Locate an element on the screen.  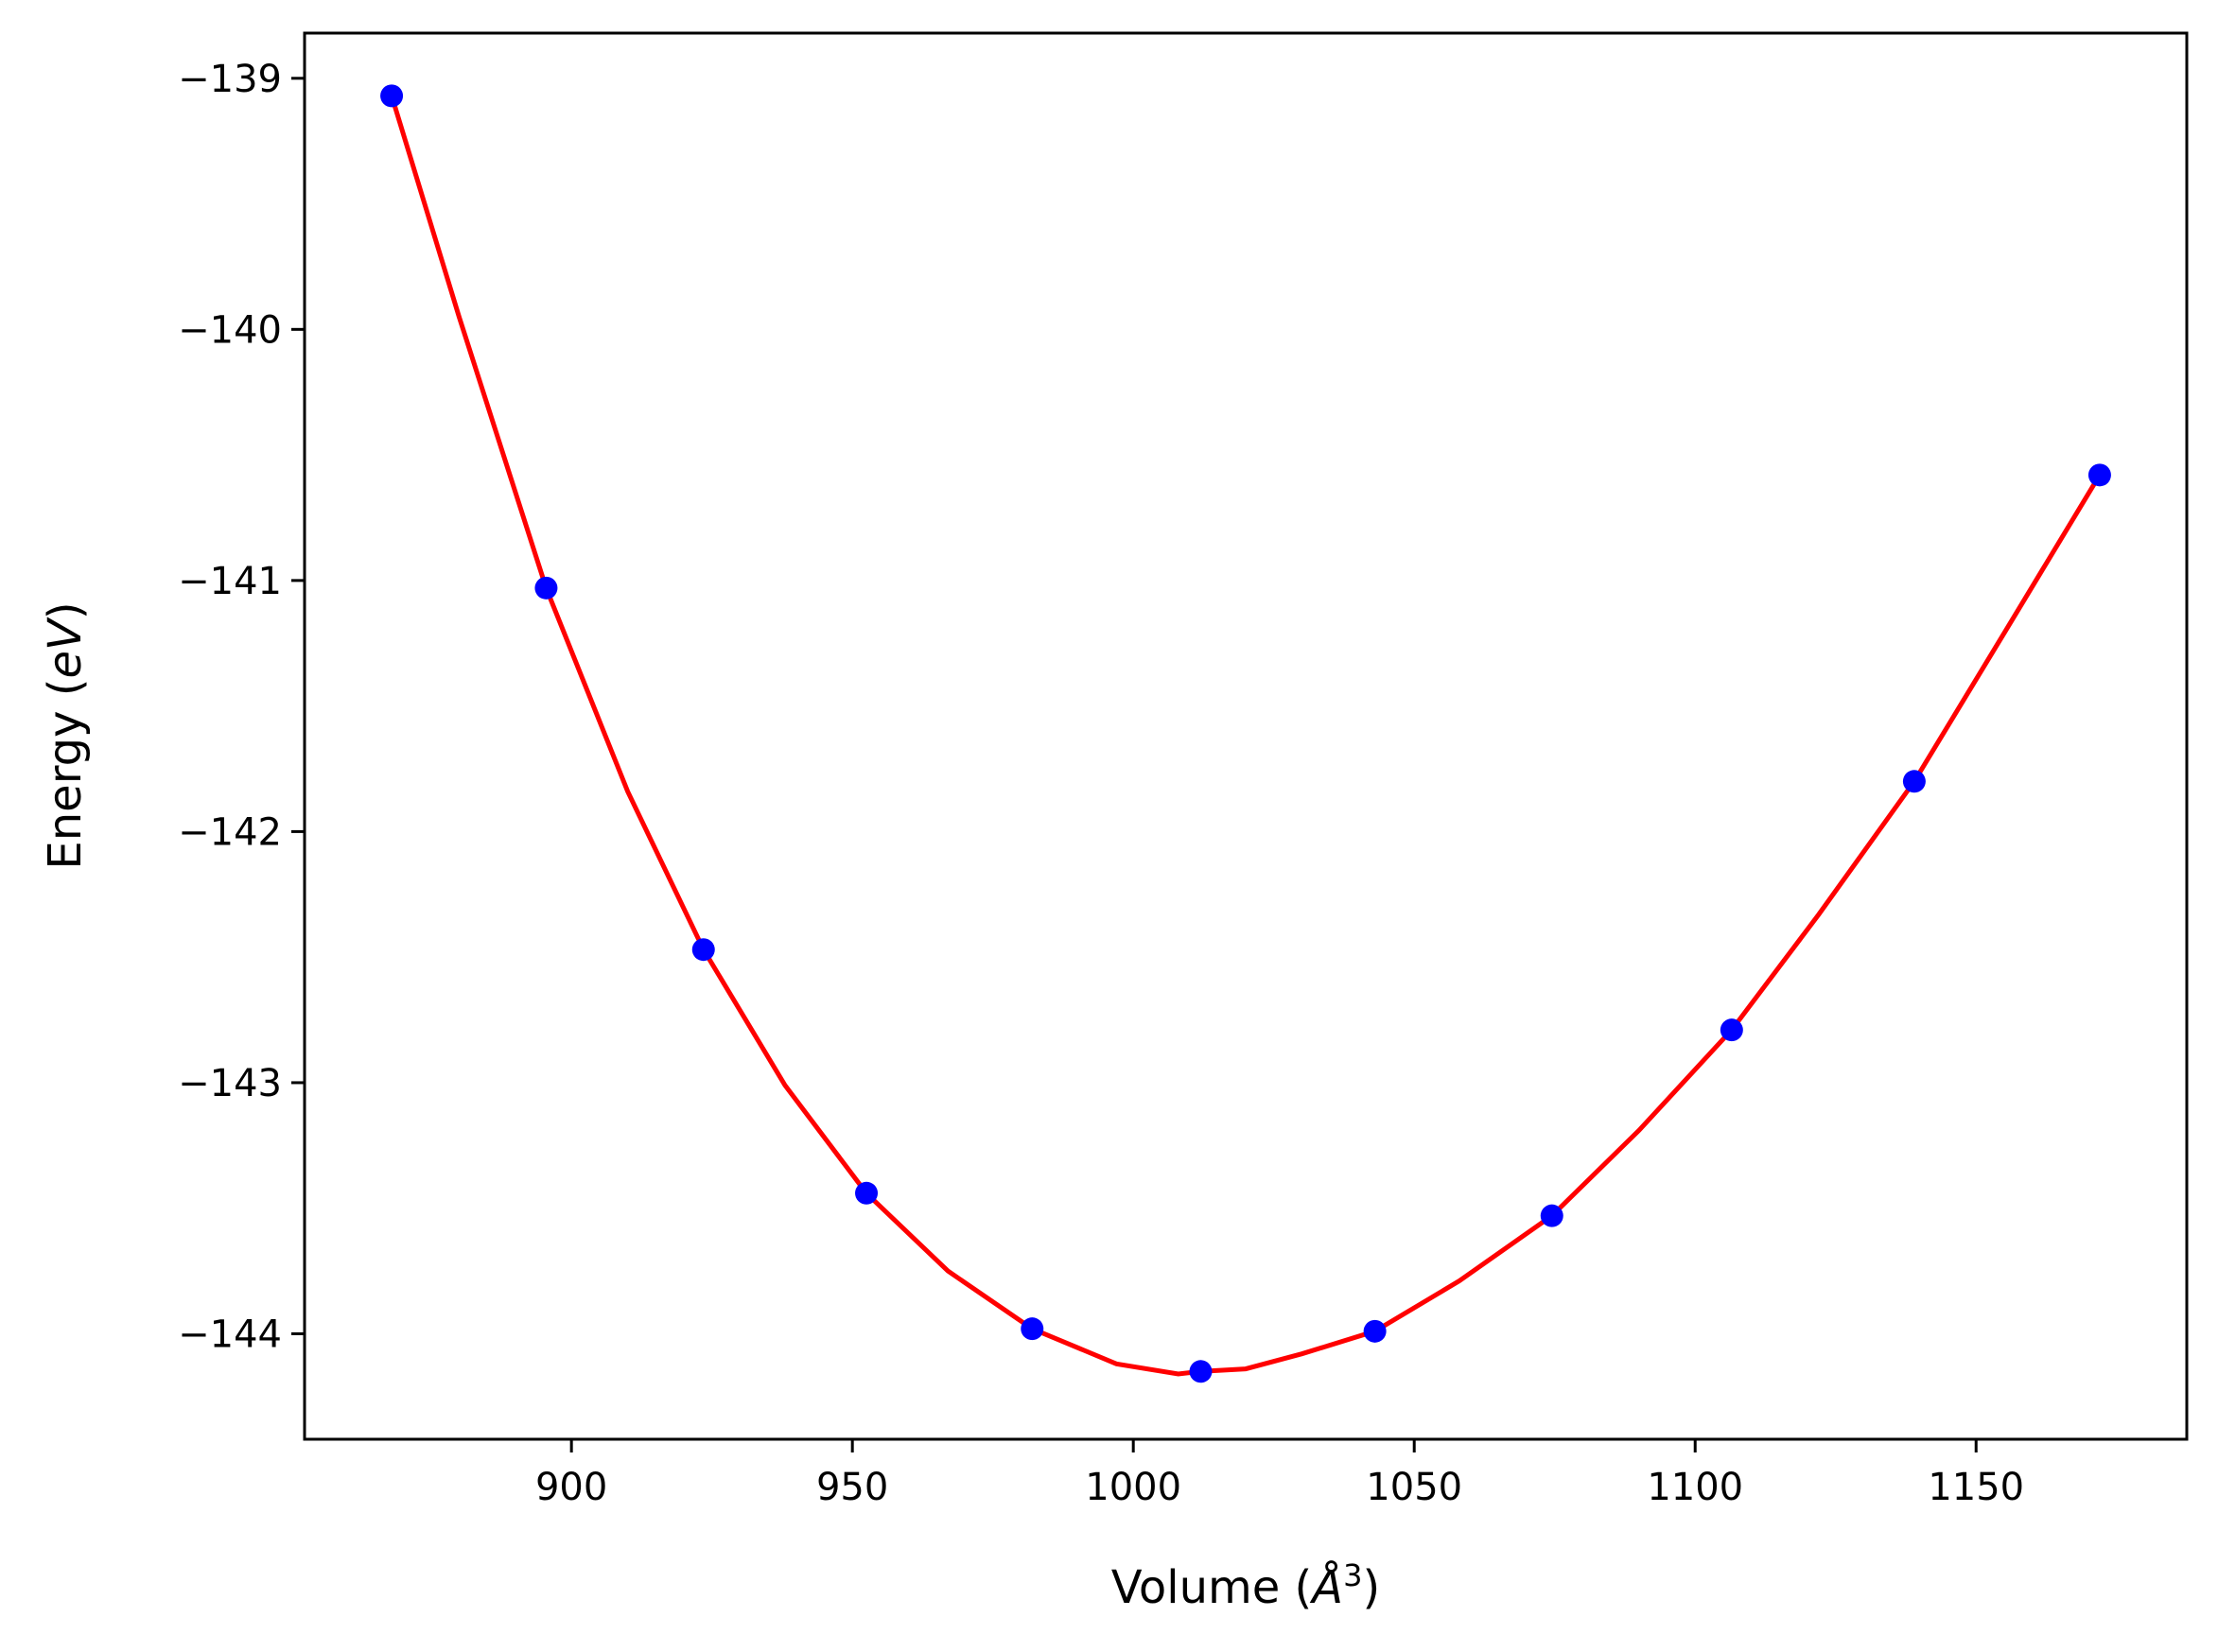
y-tick-label: −142 is located at coordinates (230, 832).